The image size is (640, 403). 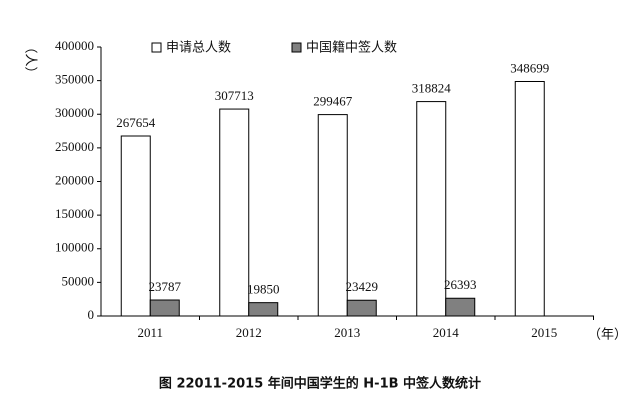 I want to click on y-tick-label: 100000, so click(x=74, y=247).